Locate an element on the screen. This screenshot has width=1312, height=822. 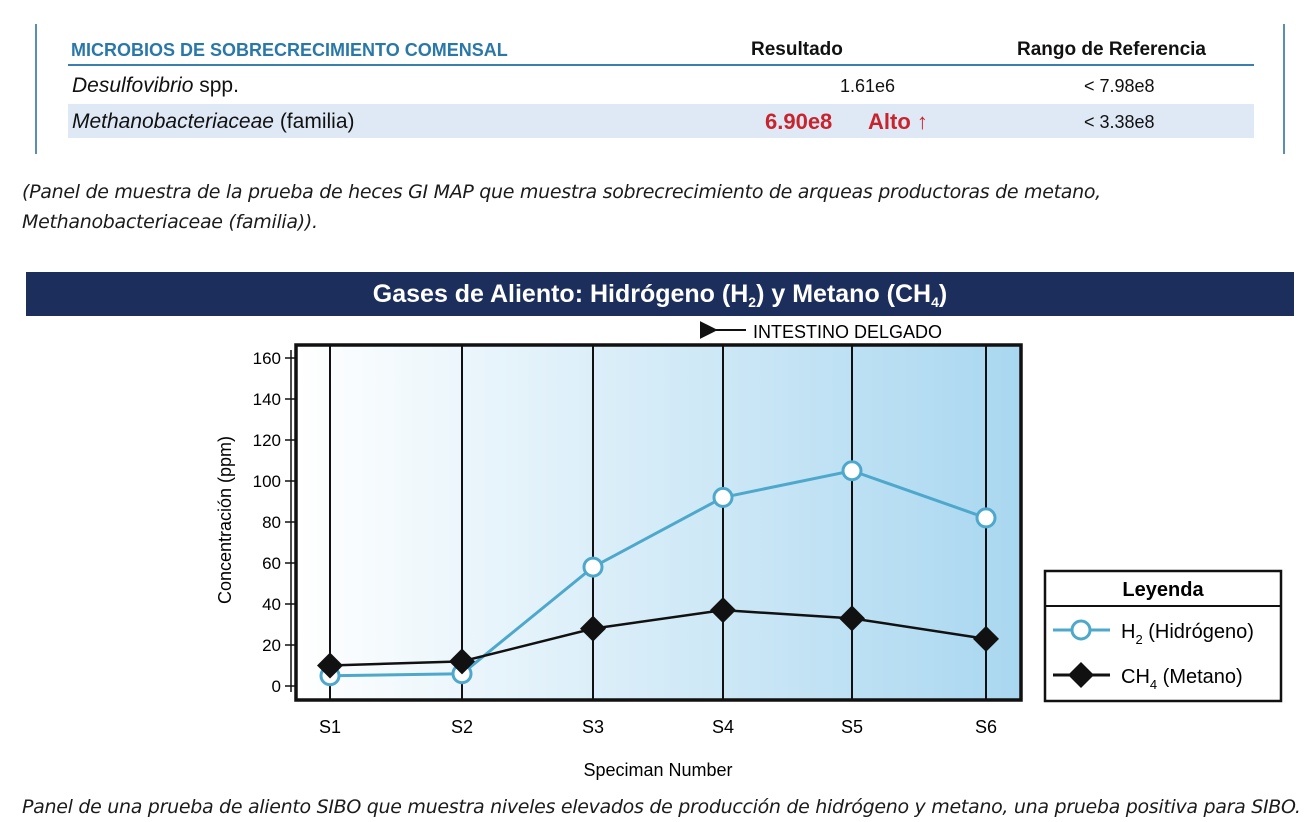
y-tick-label: 40 is located at coordinates (271, 604).